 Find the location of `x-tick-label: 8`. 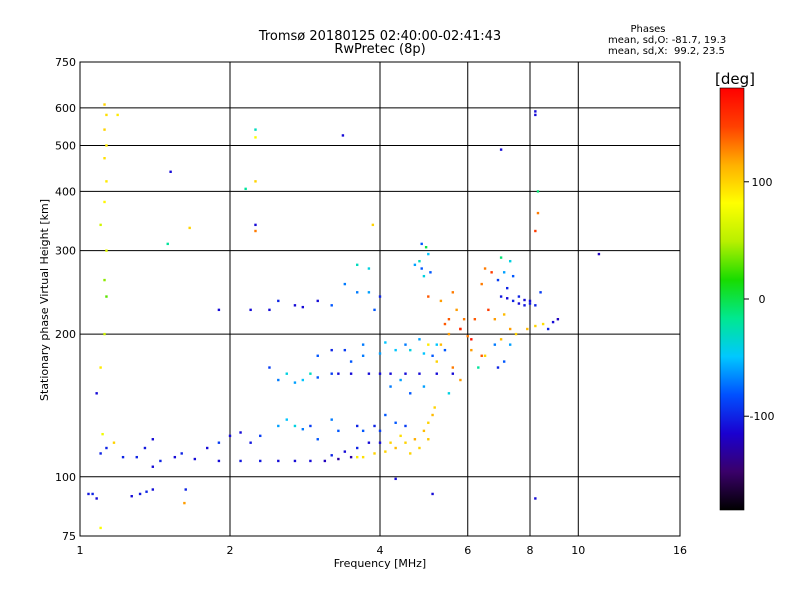

x-tick-label: 8 is located at coordinates (530, 550).